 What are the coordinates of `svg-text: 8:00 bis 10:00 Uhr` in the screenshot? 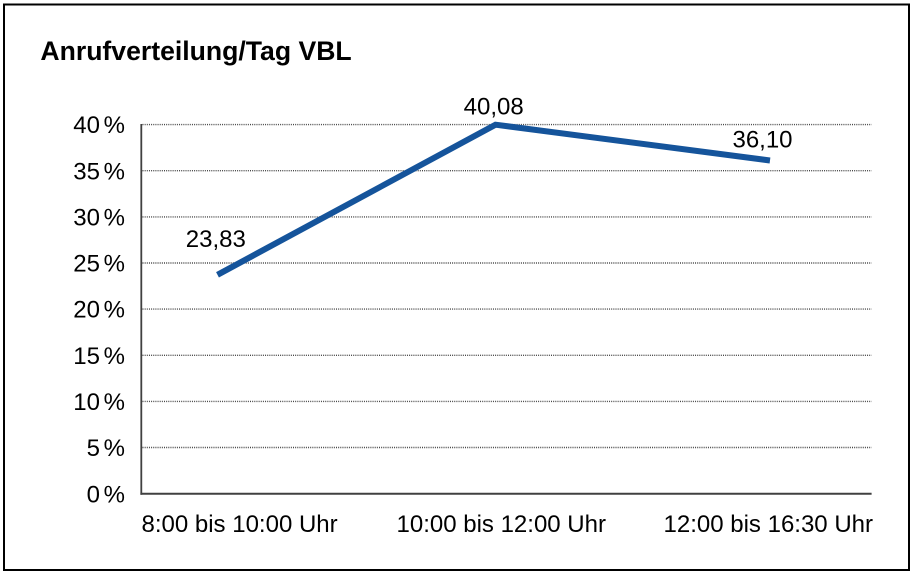 It's located at (240, 524).